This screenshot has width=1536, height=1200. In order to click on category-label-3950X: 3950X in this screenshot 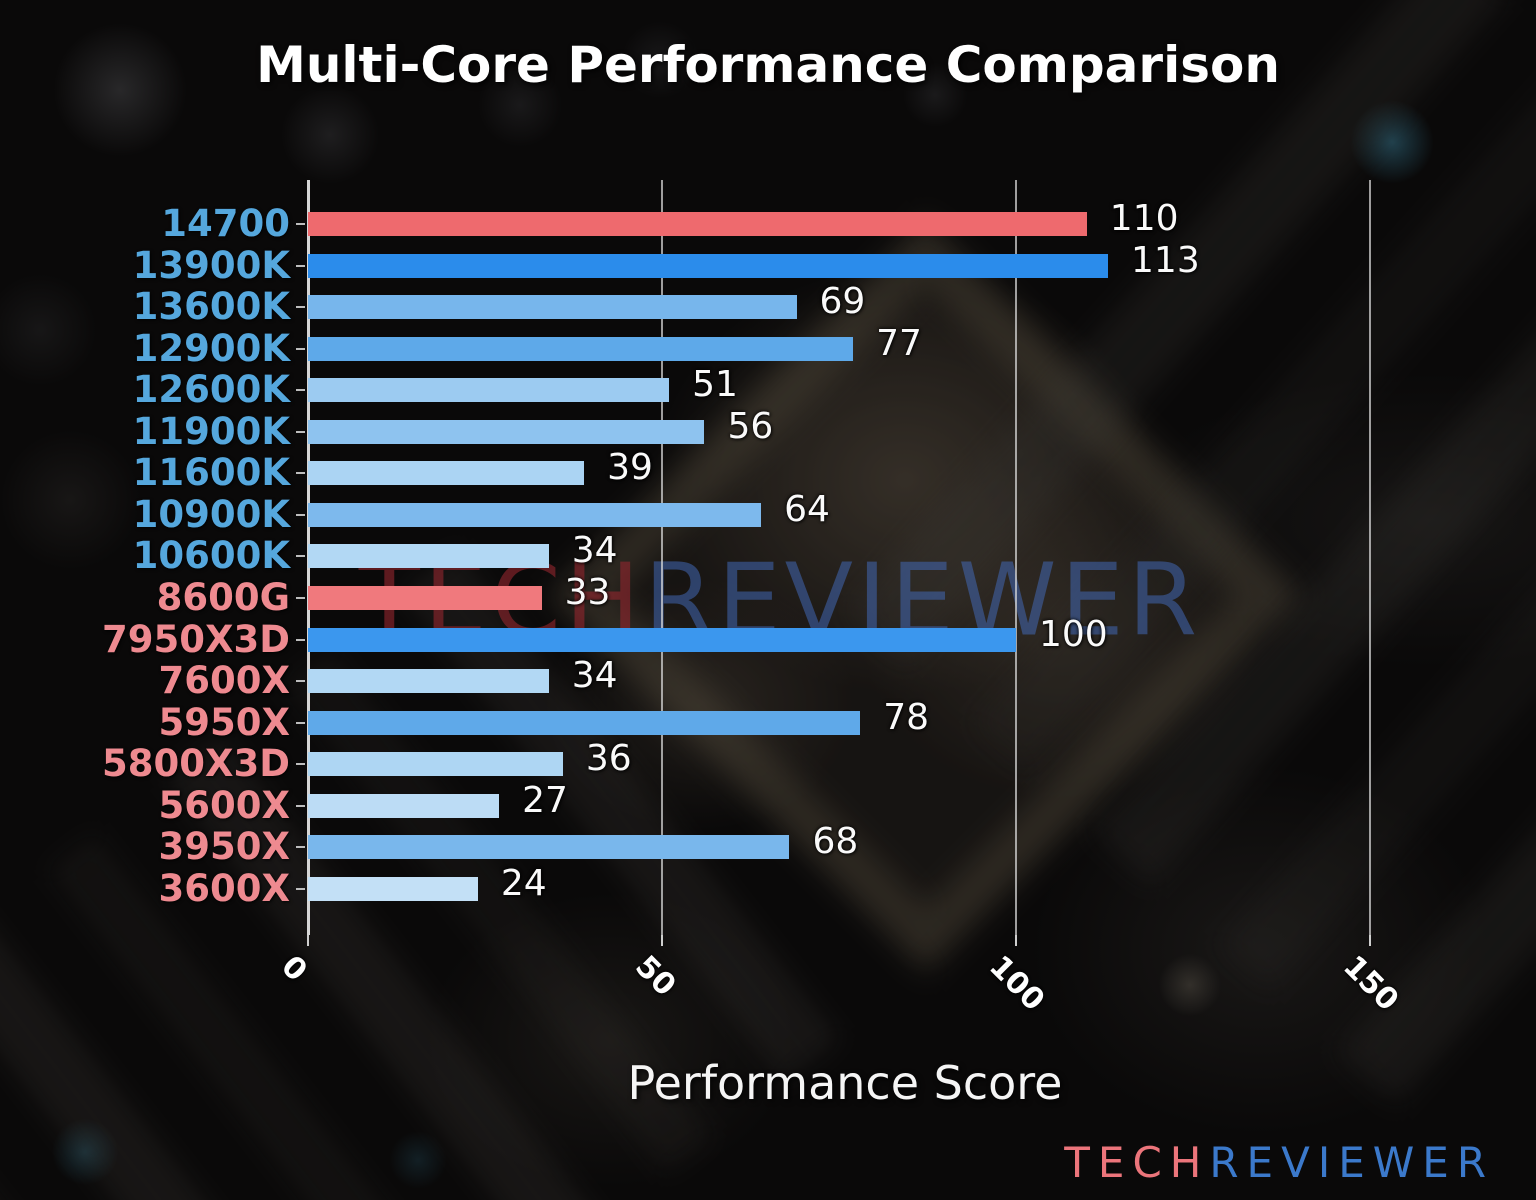, I will do `click(224, 847)`.